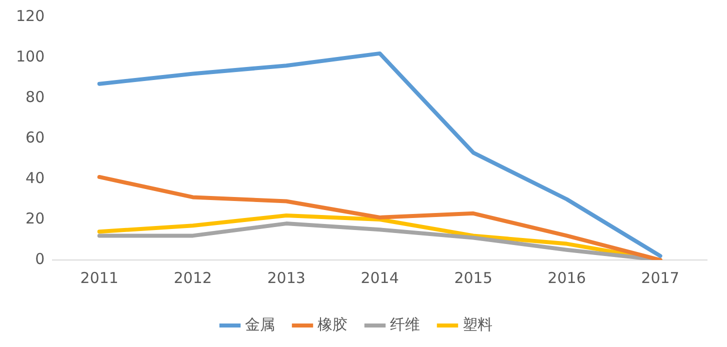  What do you see at coordinates (379, 277) in the screenshot?
I see `x-tick-label: 2014` at bounding box center [379, 277].